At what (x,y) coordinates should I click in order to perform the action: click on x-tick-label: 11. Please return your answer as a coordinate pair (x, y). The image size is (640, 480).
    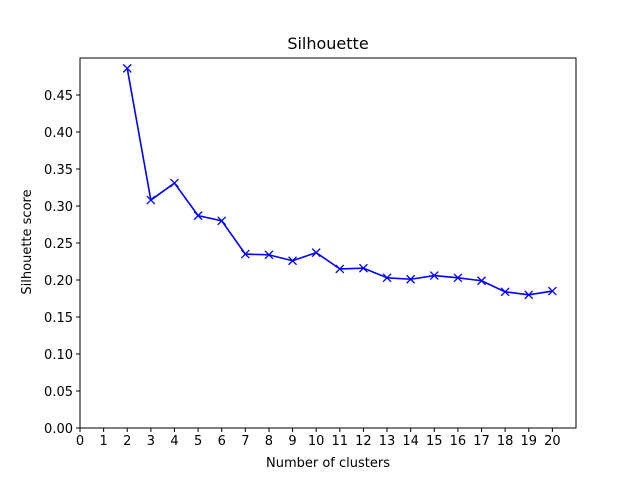
    Looking at the image, I should click on (340, 441).